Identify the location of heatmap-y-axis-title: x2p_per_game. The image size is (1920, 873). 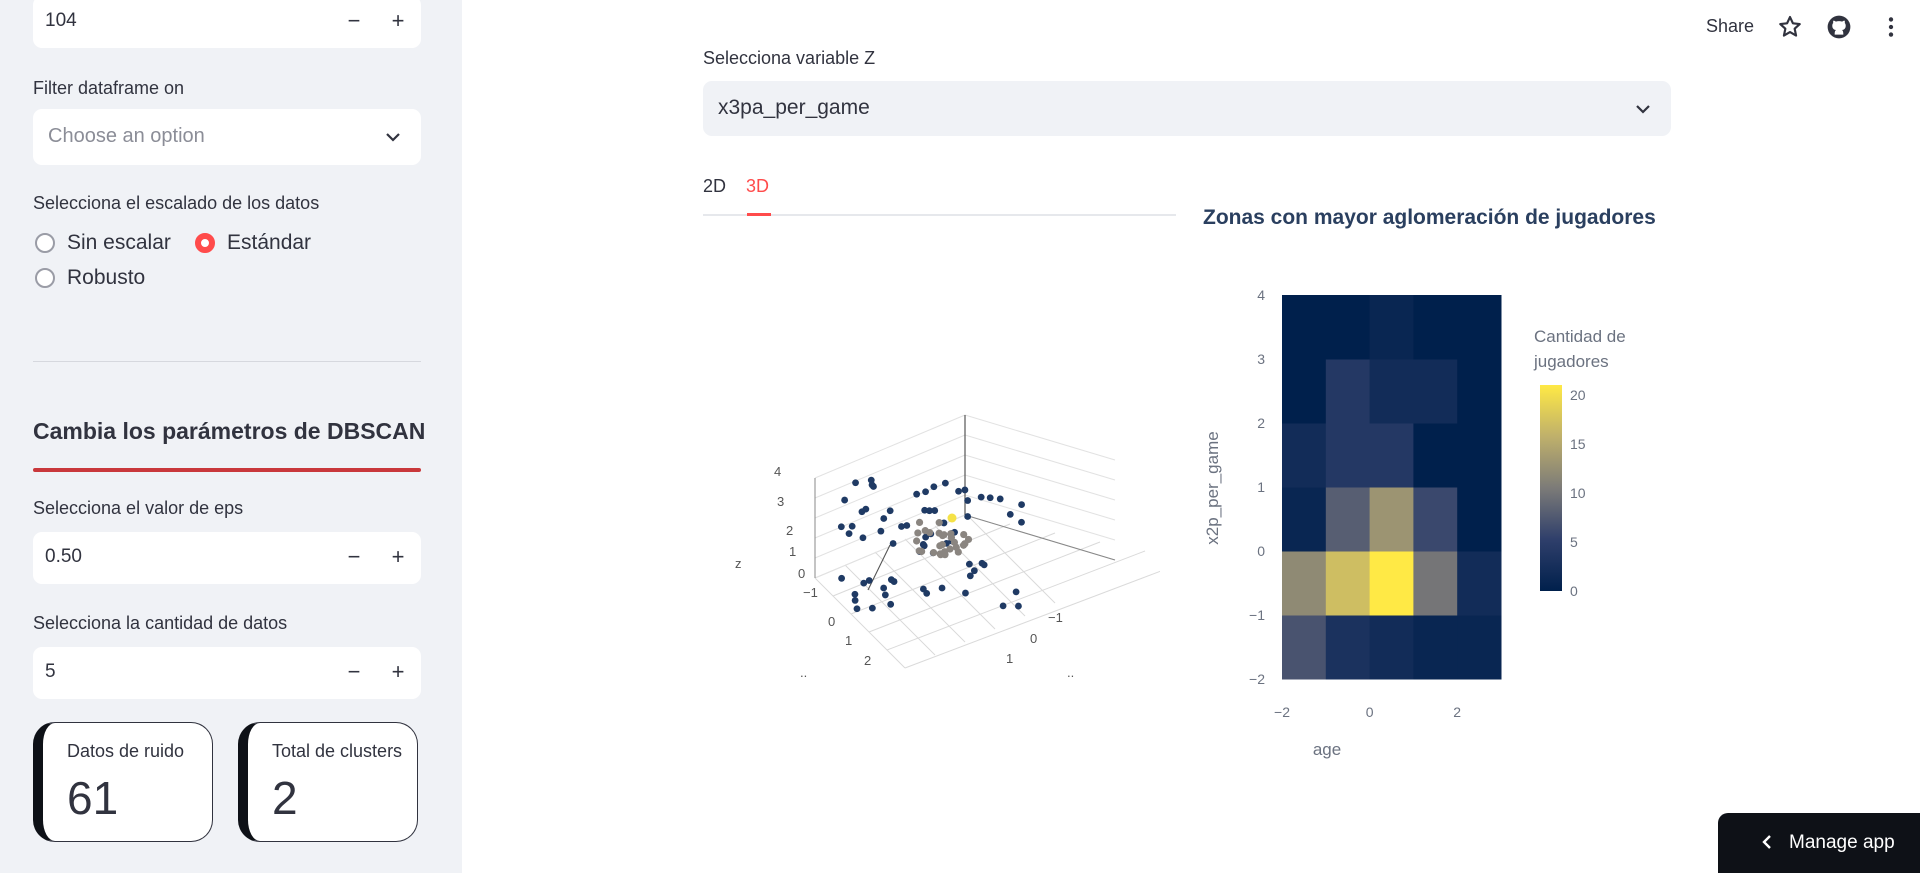
(1212, 487).